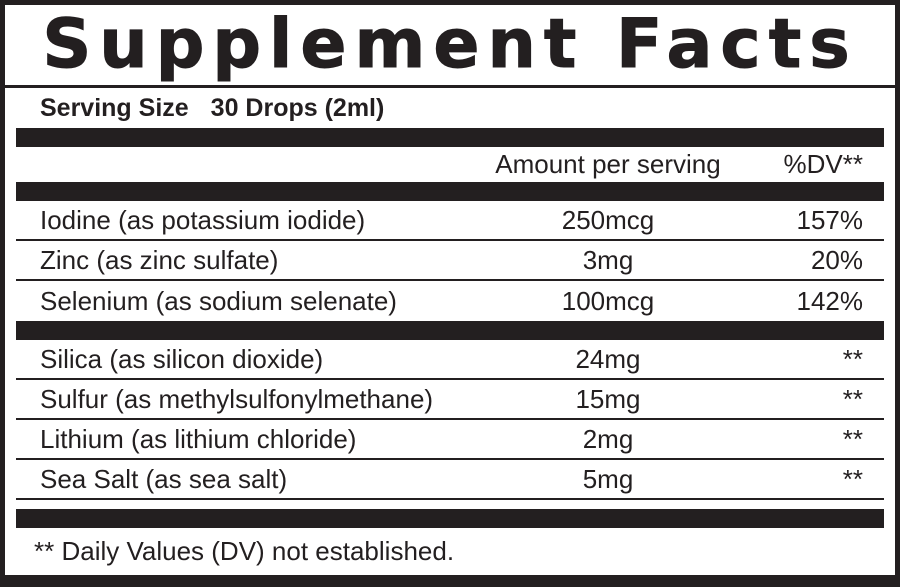  I want to click on nutrient-name: Lithium (as lithium chloride), so click(198, 438).